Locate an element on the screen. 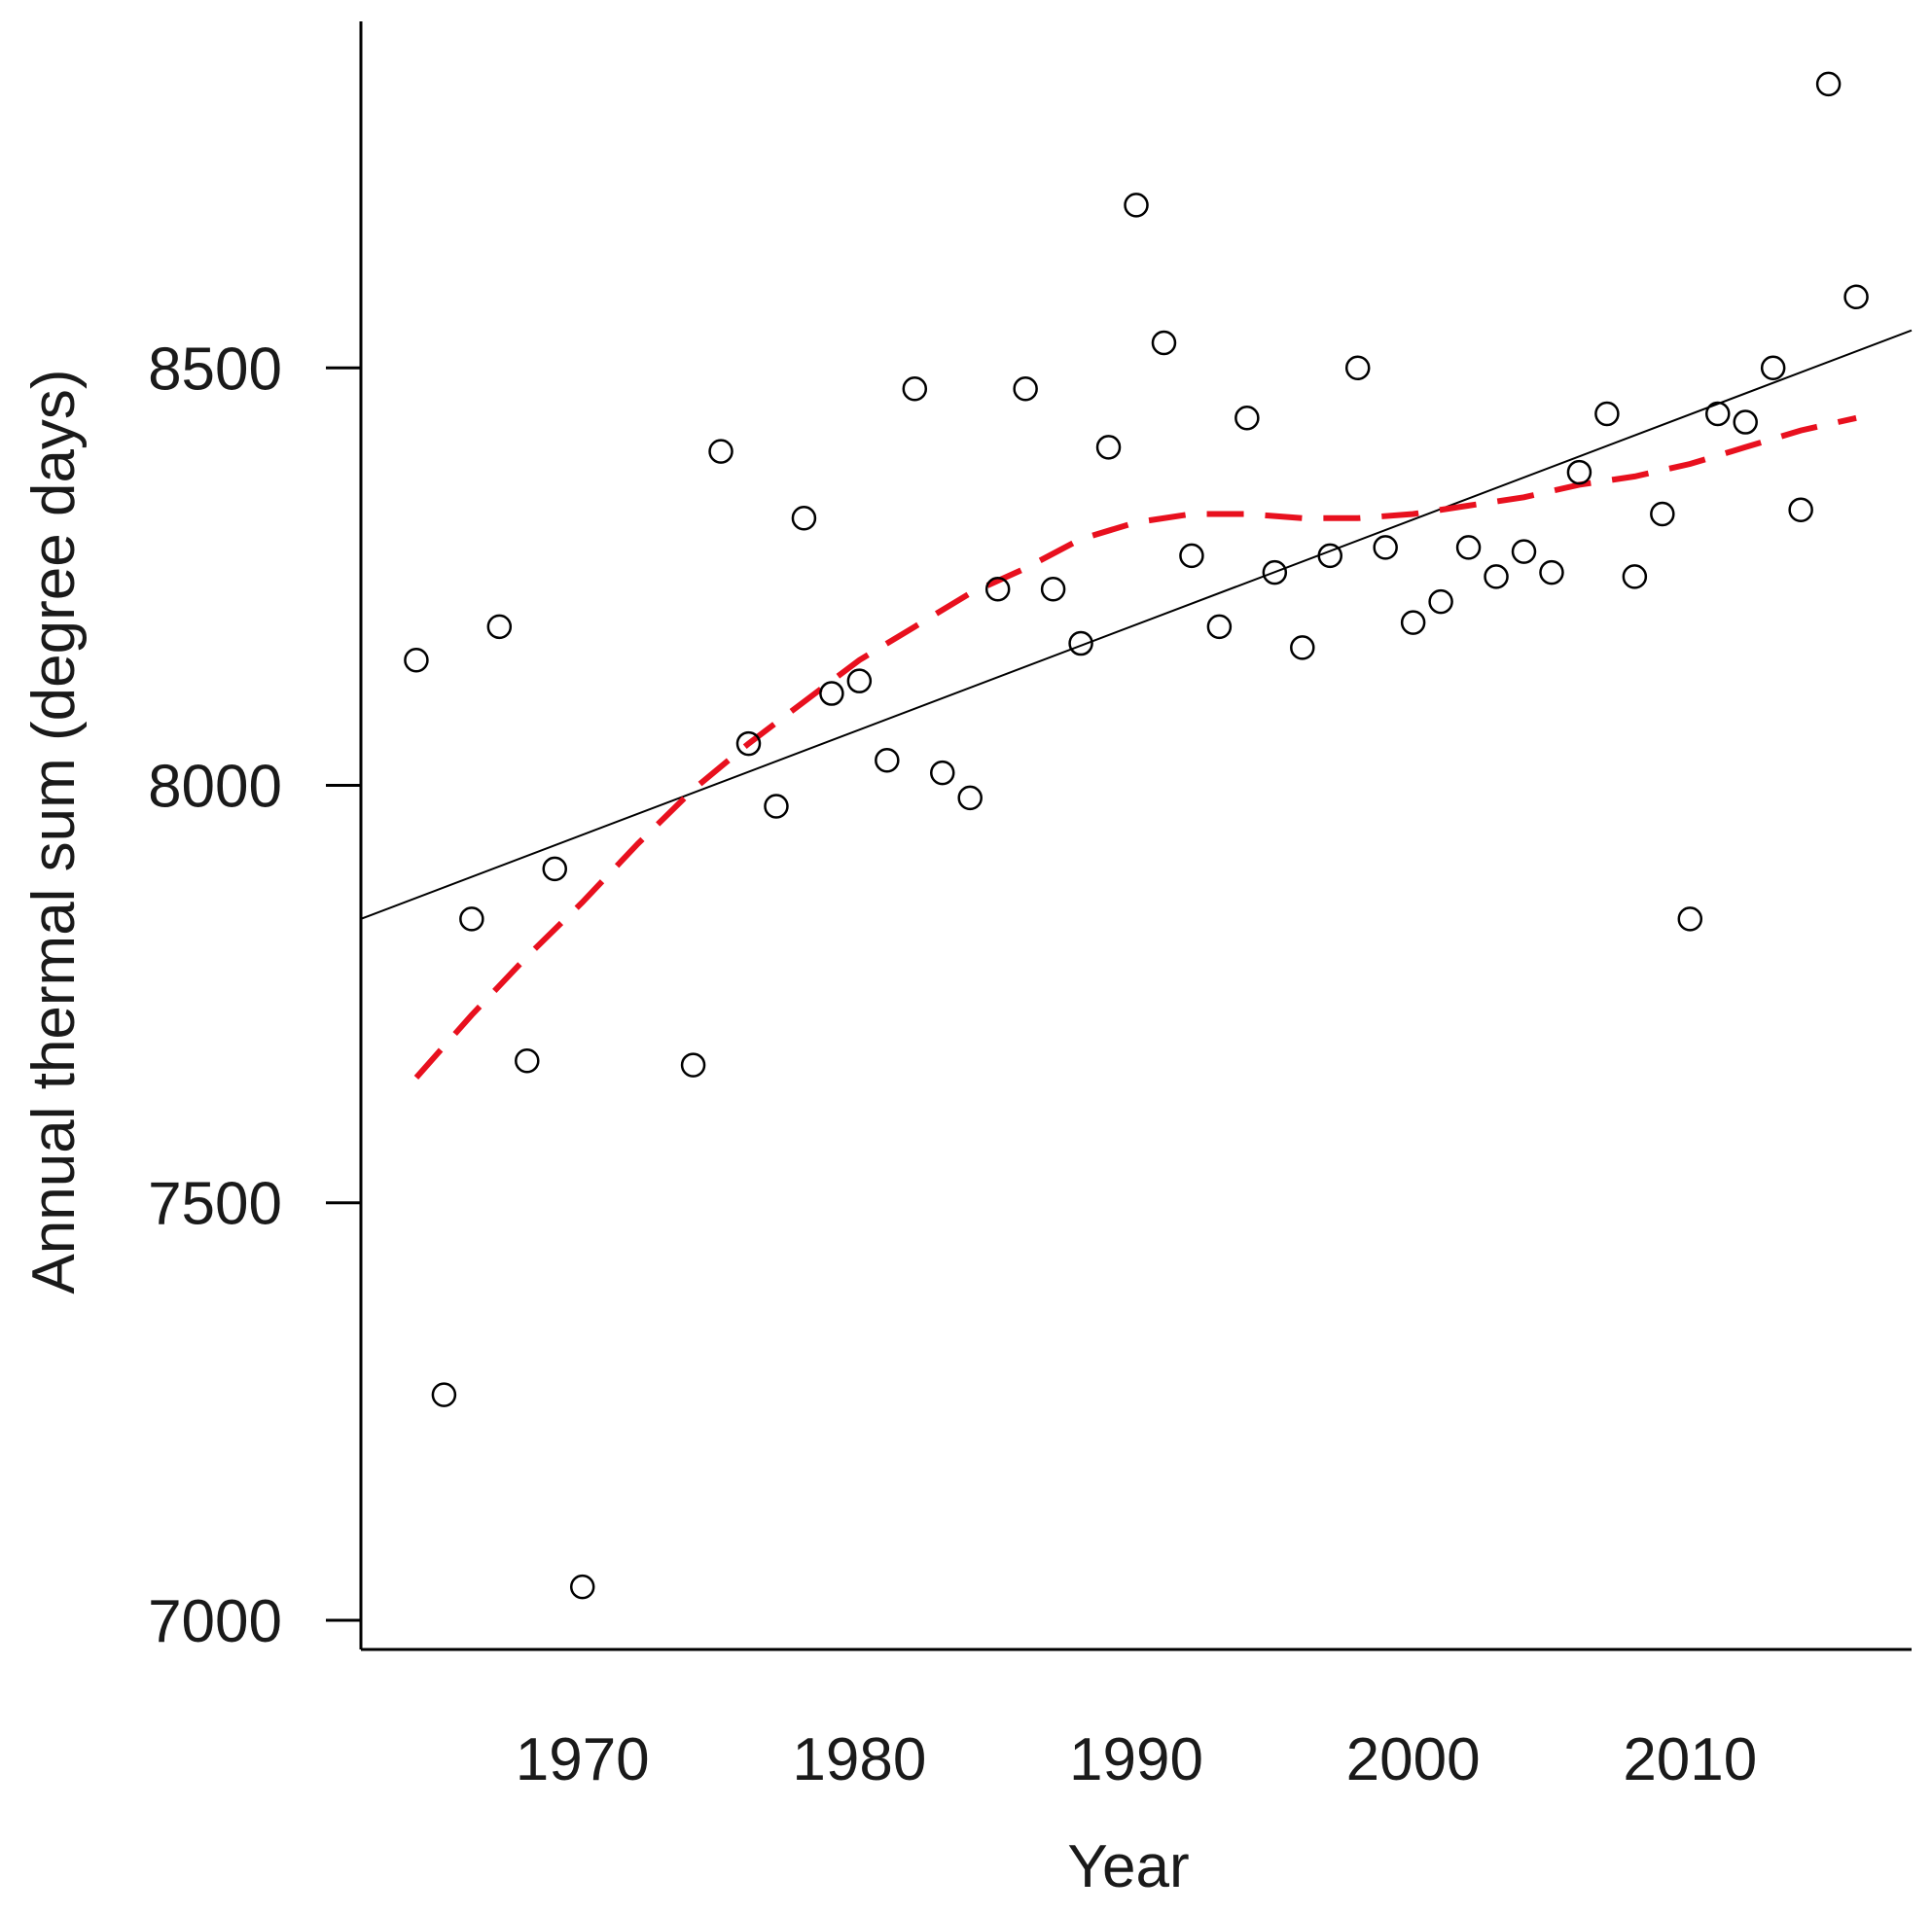 The image size is (1932, 1914). x-tick-label: 2000 is located at coordinates (1413, 1759).